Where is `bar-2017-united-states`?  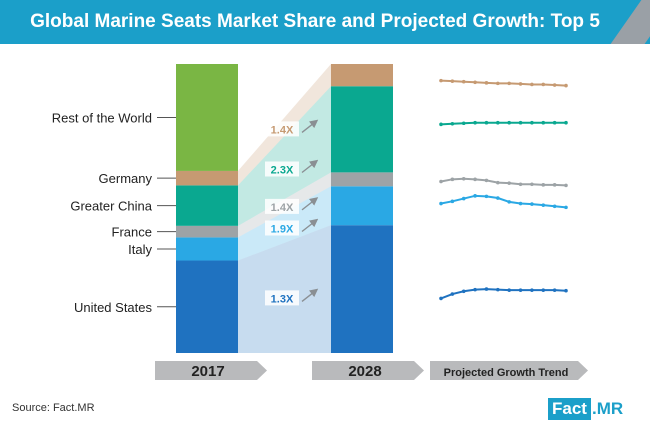
bar-2017-united-states is located at coordinates (207, 306).